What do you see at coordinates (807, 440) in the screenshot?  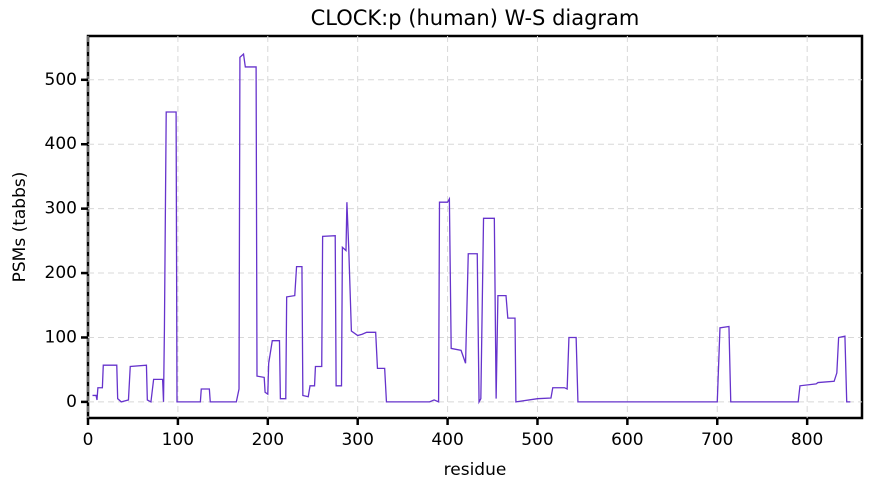 I see `x-tick-label: 800` at bounding box center [807, 440].